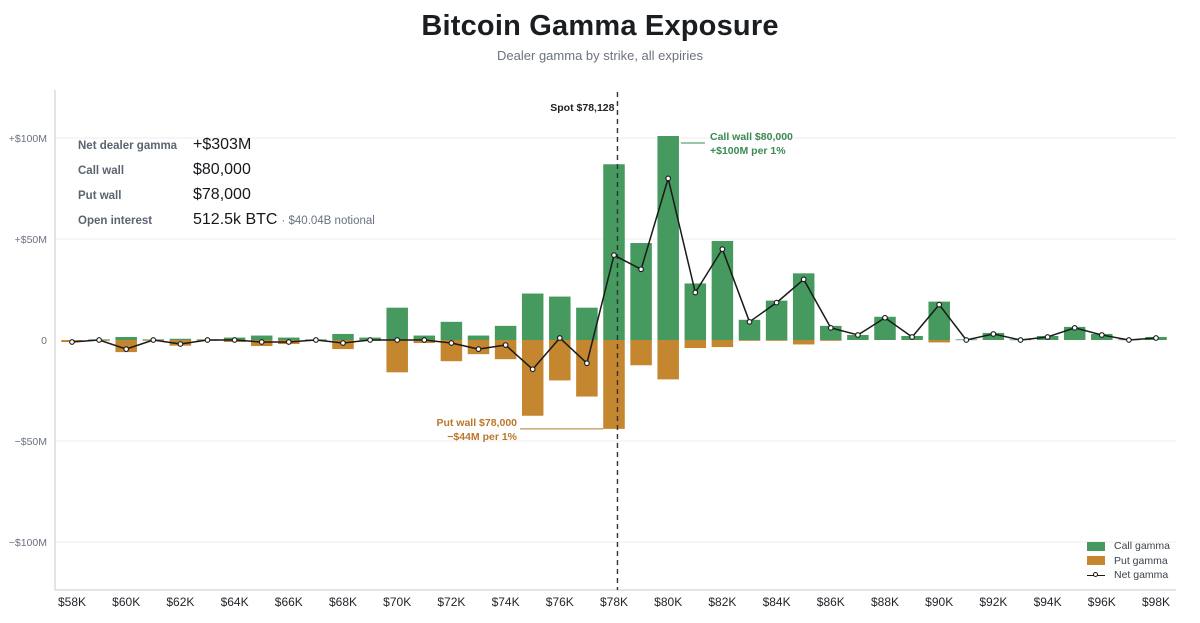  What do you see at coordinates (1096, 575) in the screenshot?
I see `legend-swatch-net` at bounding box center [1096, 575].